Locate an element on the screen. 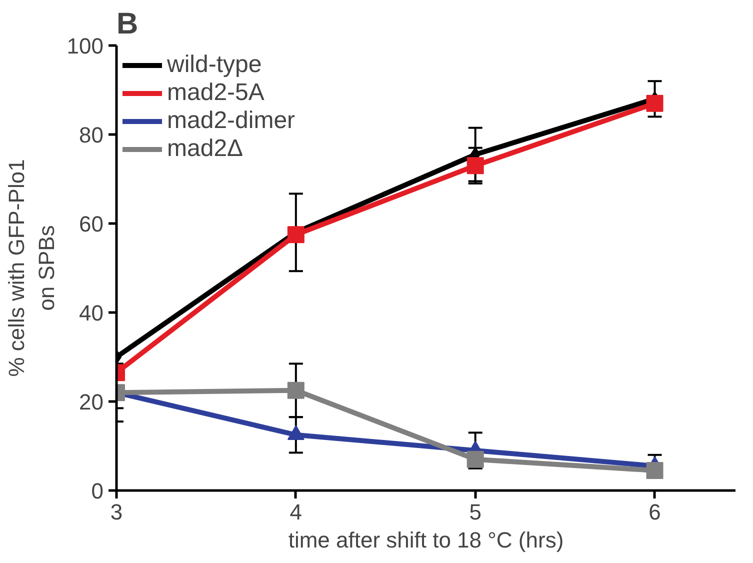 The width and height of the screenshot is (753, 563). legend-label: mad2-5A is located at coordinates (215, 93).